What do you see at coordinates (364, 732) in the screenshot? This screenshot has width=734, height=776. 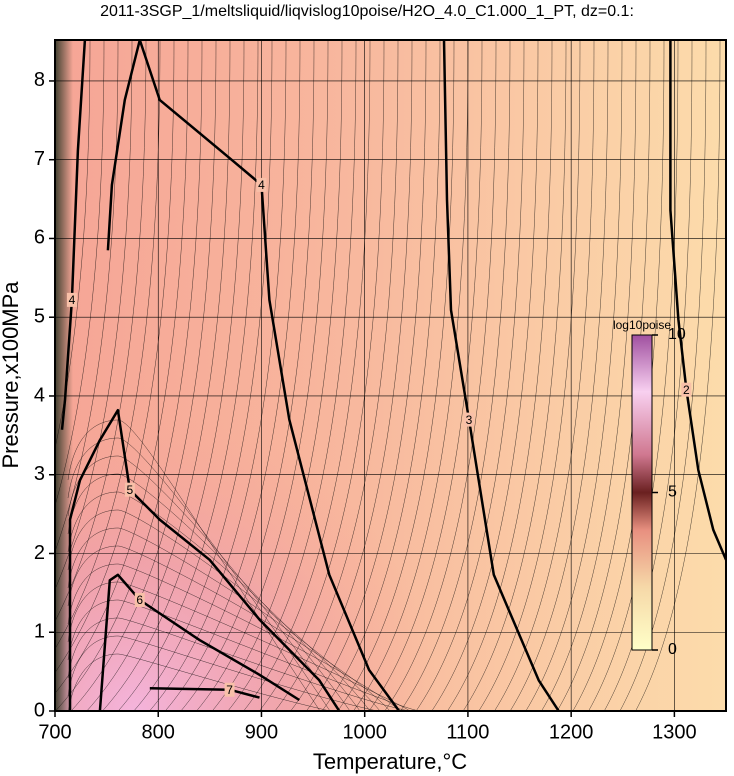 I see `x-tick-label: 1000` at bounding box center [364, 732].